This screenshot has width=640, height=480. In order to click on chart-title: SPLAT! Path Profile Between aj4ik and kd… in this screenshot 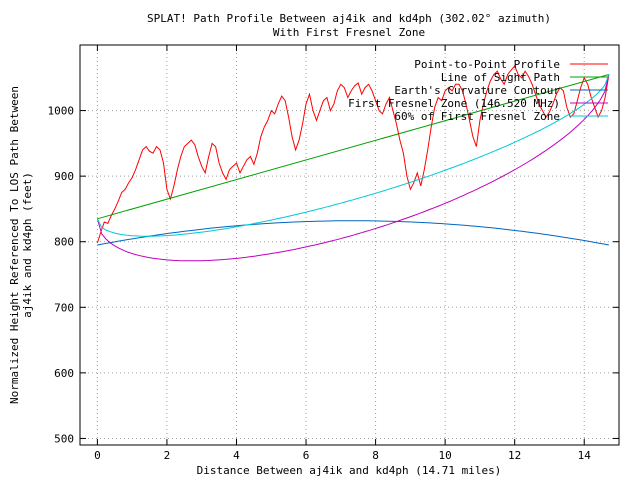, I will do `click(349, 18)`.